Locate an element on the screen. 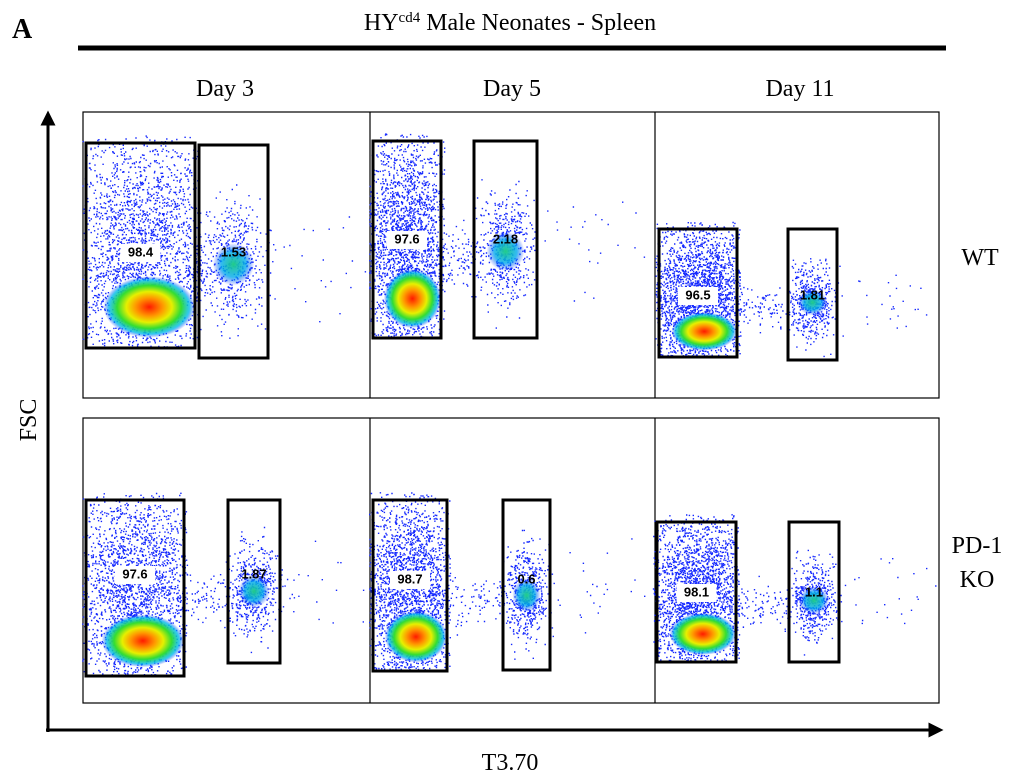 The image size is (1028, 776). gate-percent: 1.1 is located at coordinates (814, 591).